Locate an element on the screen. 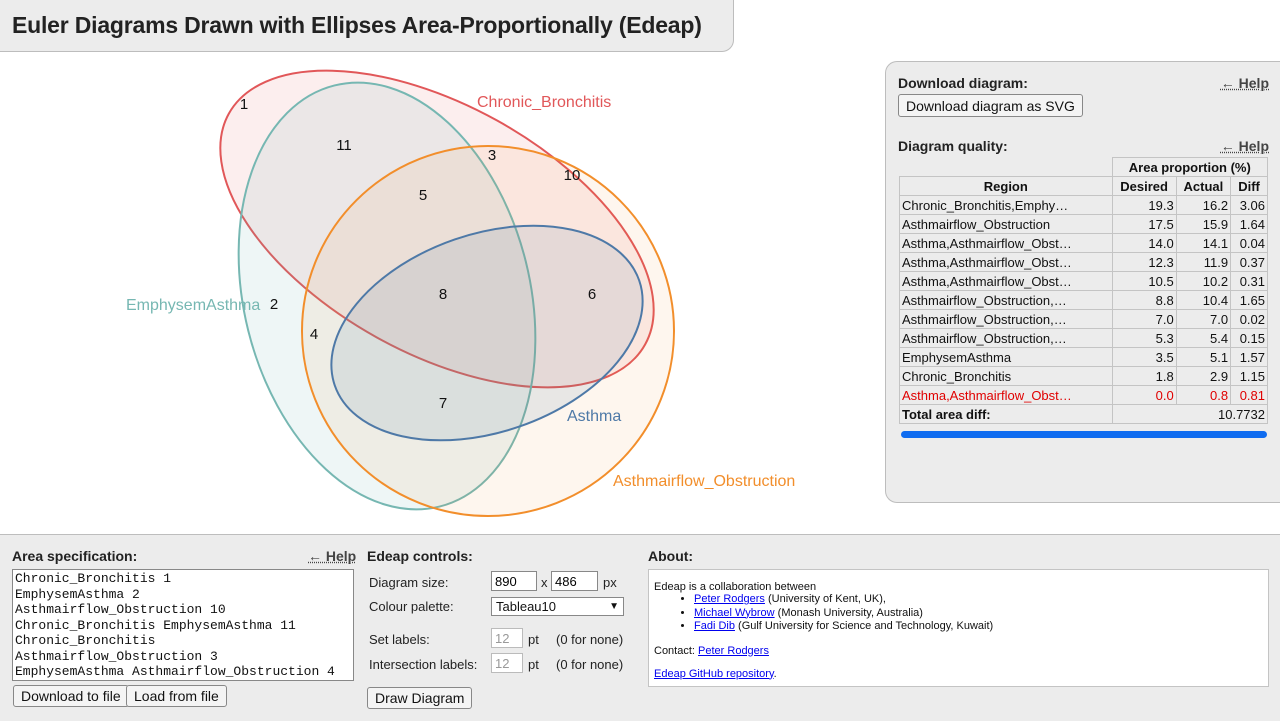 The width and height of the screenshot is (1280, 721). quality-help-link: ← Help is located at coordinates (1244, 146).